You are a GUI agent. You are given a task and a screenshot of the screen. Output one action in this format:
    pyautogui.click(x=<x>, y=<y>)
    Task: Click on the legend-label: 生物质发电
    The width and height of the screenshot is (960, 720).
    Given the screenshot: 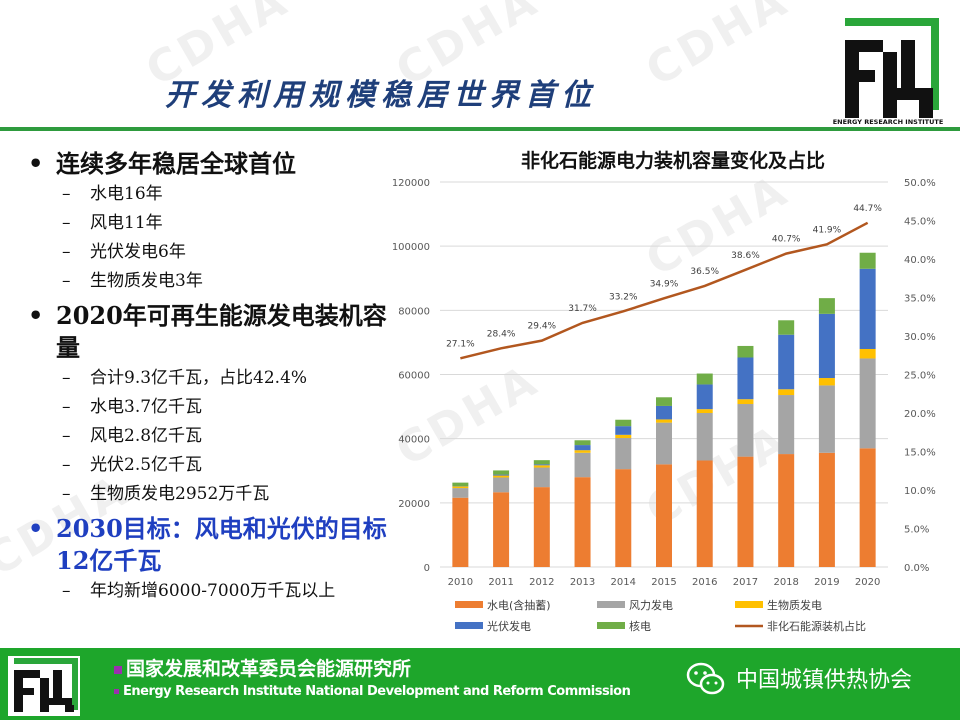 What is the action you would take?
    pyautogui.click(x=794, y=605)
    